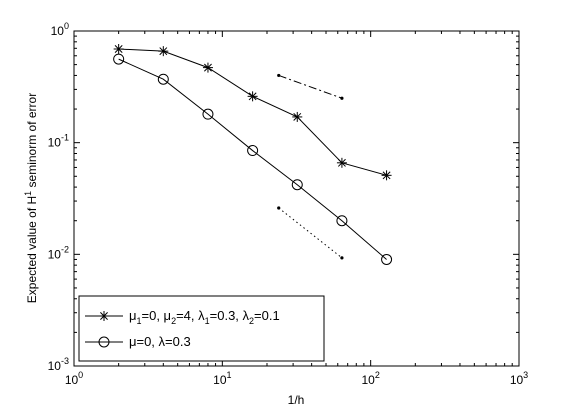 This screenshot has height=414, width=572. What do you see at coordinates (65, 249) in the screenshot?
I see `y-tick-label-exp: -2` at bounding box center [65, 249].